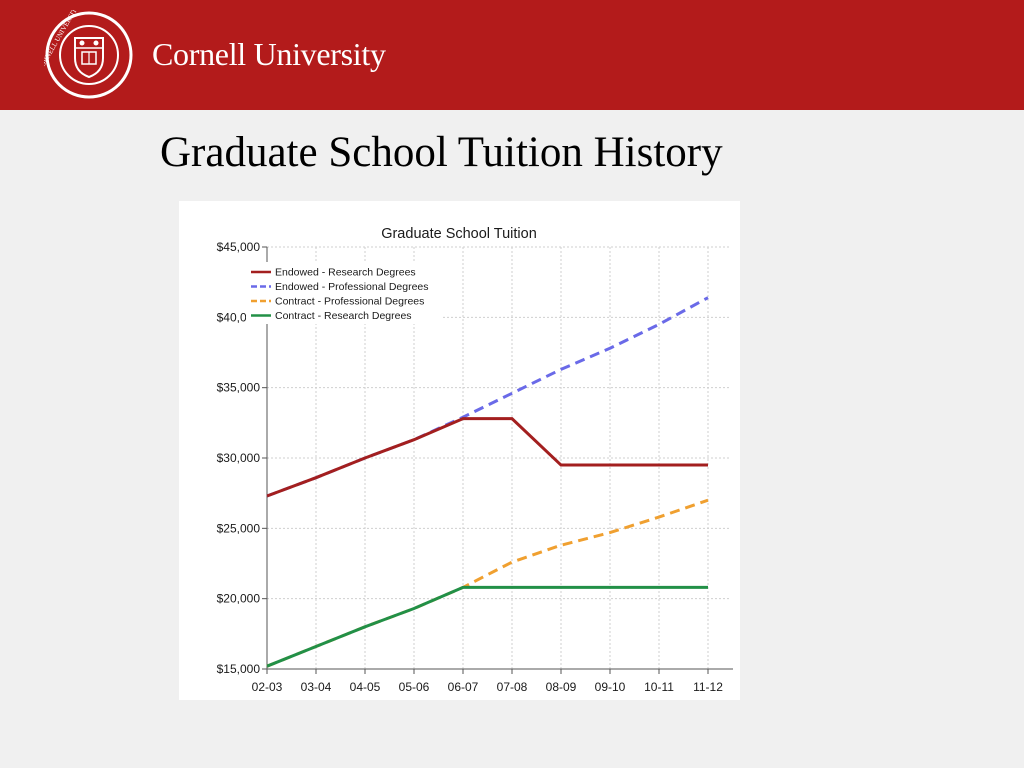 This screenshot has height=768, width=1024. I want to click on cornell-seal-icon: CORNELL UNIVERSITY, so click(88, 54).